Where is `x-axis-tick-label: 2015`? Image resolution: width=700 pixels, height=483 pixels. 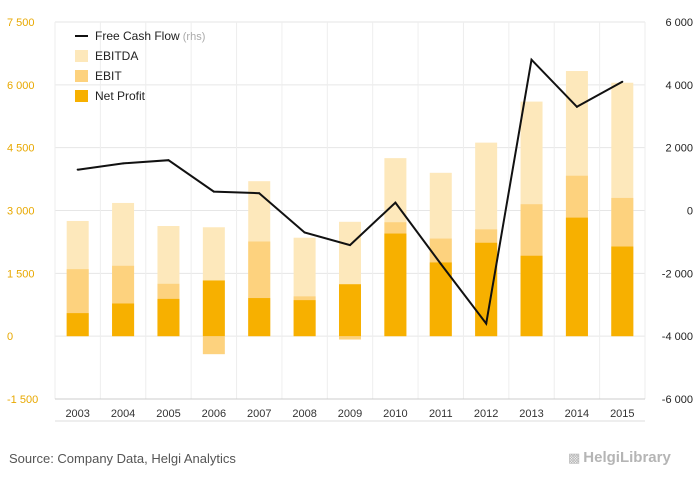
x-axis-tick-label: 2015 is located at coordinates (622, 414).